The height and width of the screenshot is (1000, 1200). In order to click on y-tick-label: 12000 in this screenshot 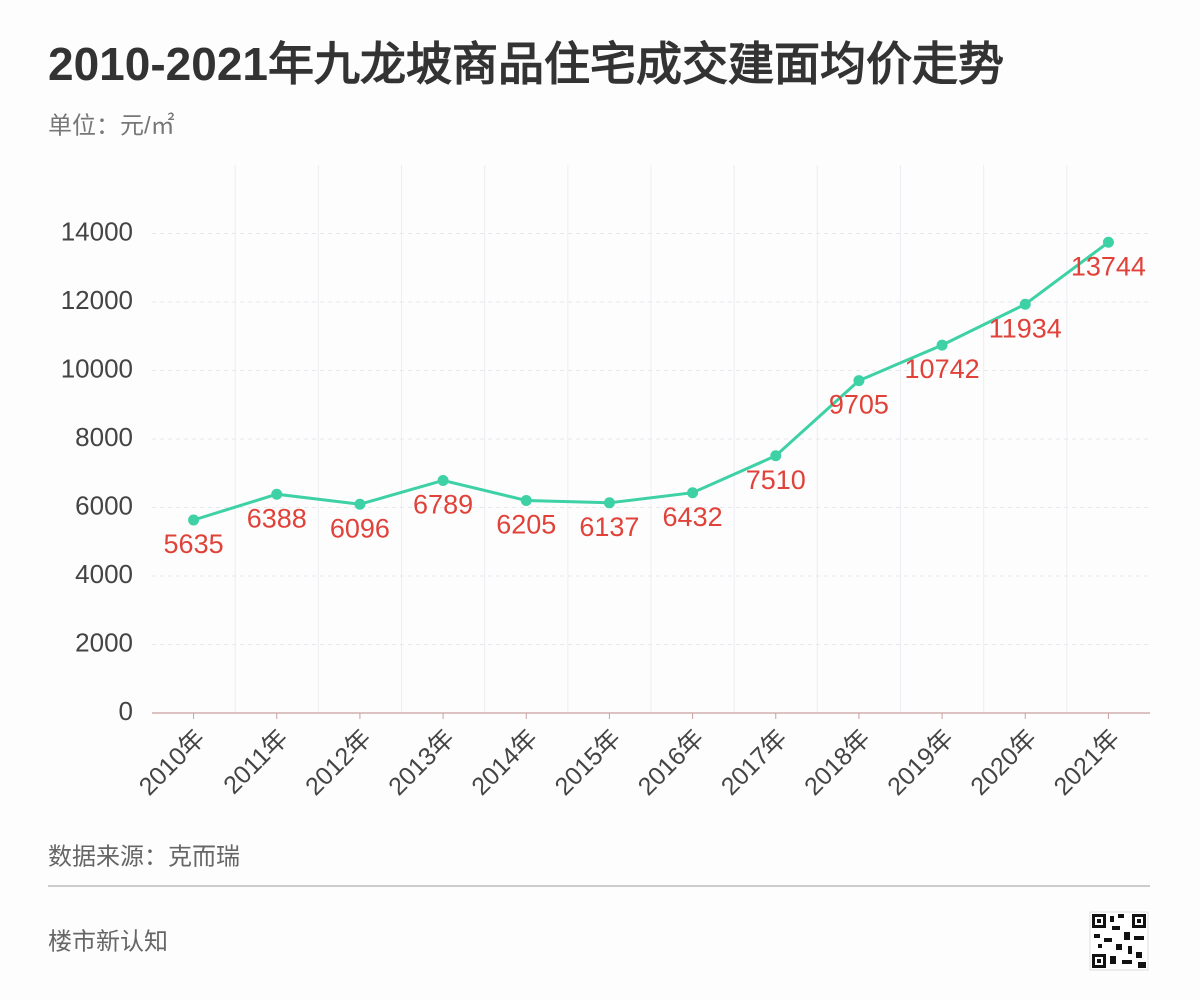, I will do `click(97, 300)`.